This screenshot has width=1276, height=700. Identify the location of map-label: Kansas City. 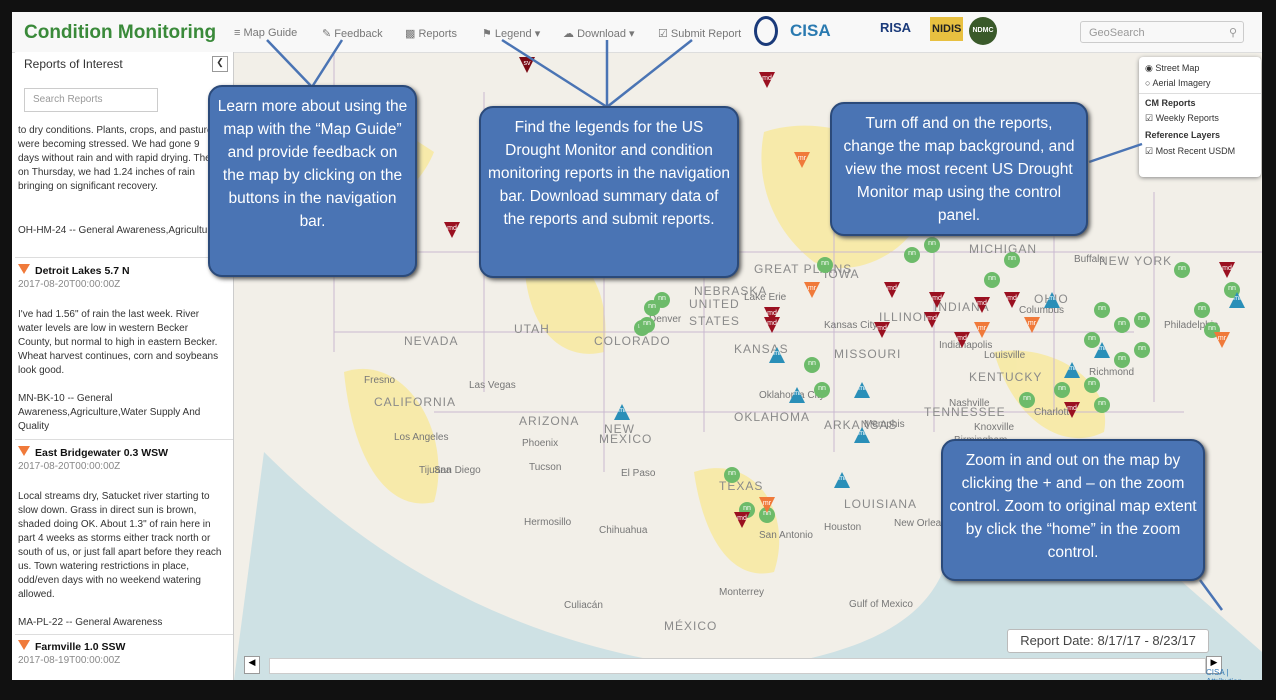
(851, 325).